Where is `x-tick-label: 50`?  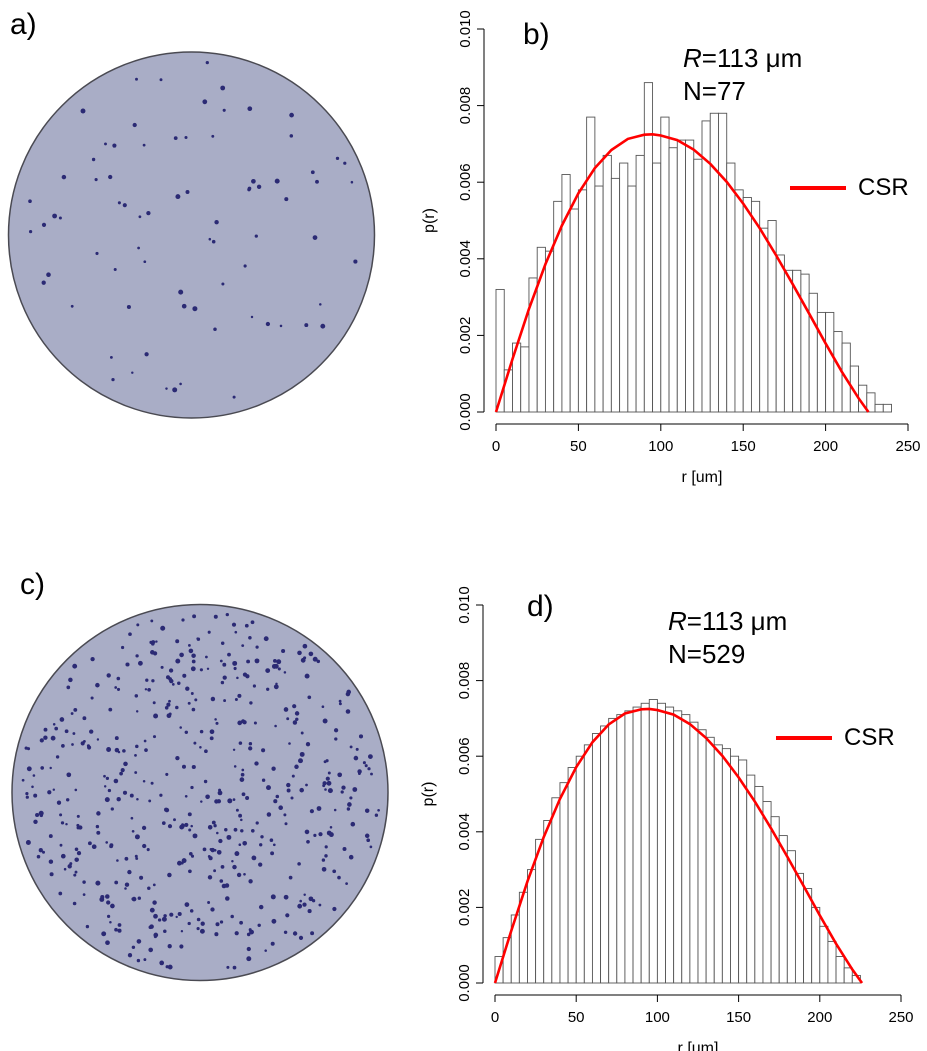 x-tick-label: 50 is located at coordinates (576, 1017).